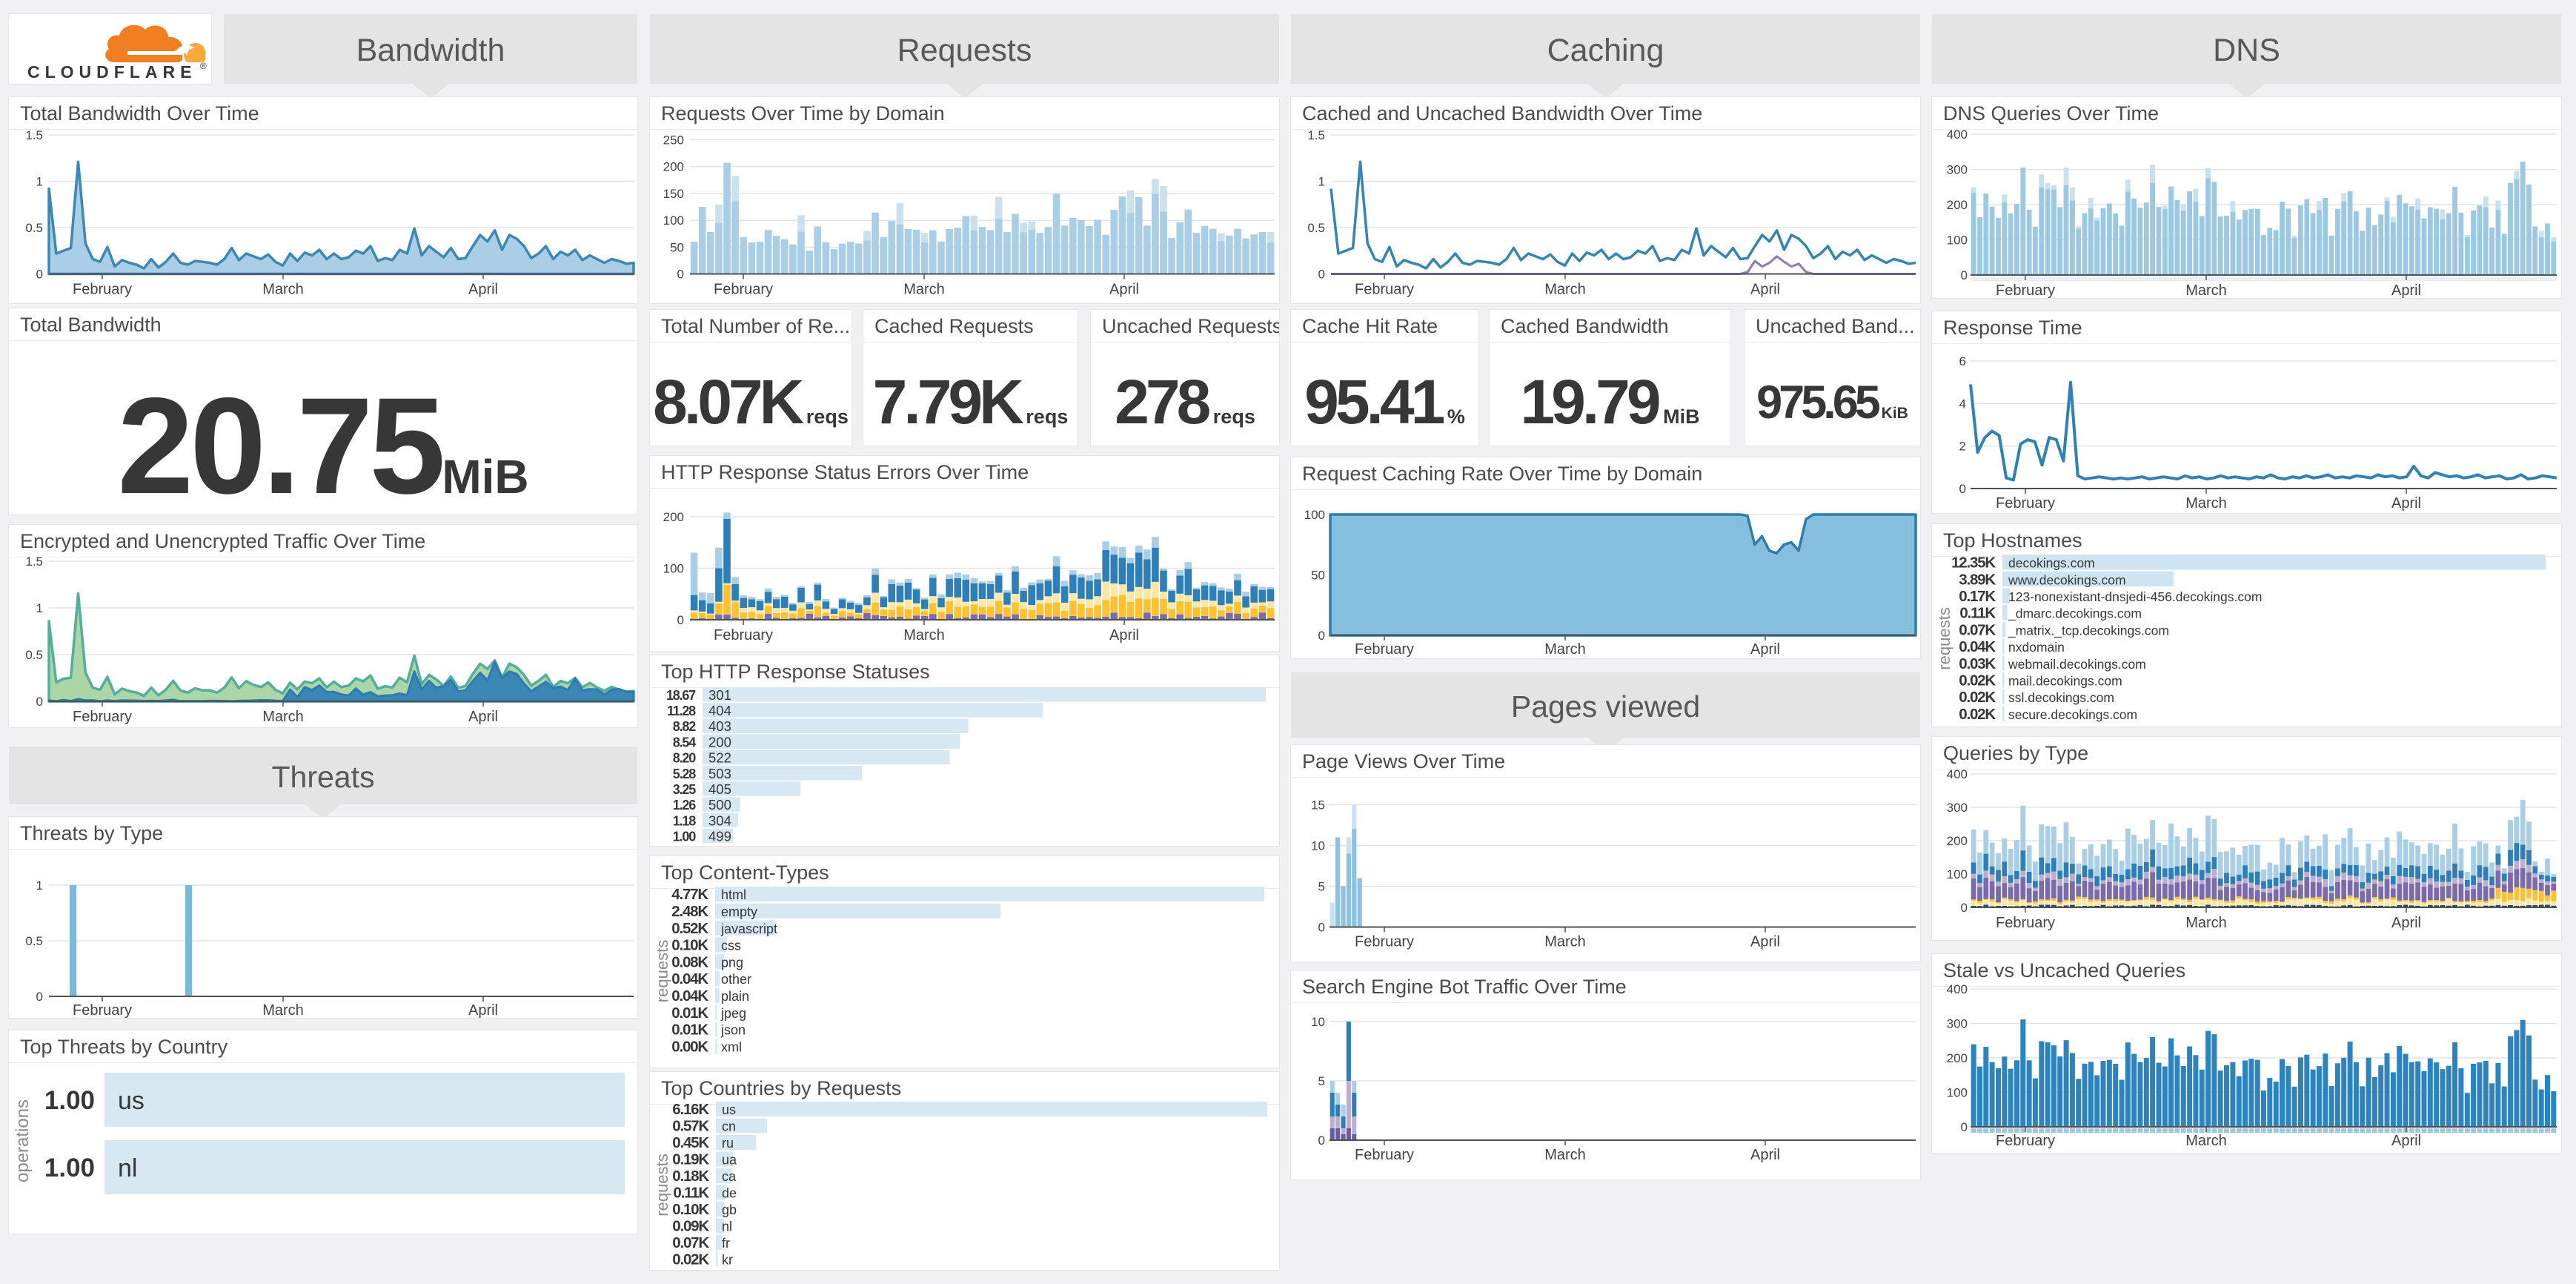 Image resolution: width=2576 pixels, height=1284 pixels. I want to click on svg-text: 0.52K, so click(689, 928).